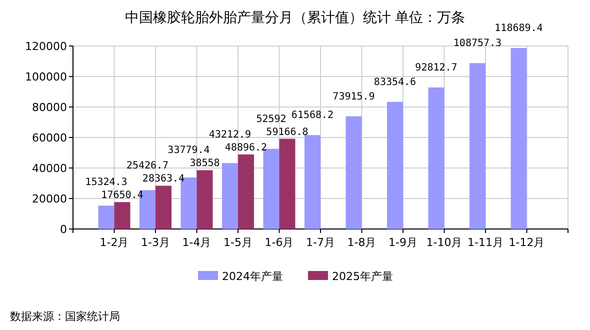 The image size is (590, 330). Describe the element at coordinates (361, 242) in the screenshot. I see `x-tick-label: 1-8月` at that location.